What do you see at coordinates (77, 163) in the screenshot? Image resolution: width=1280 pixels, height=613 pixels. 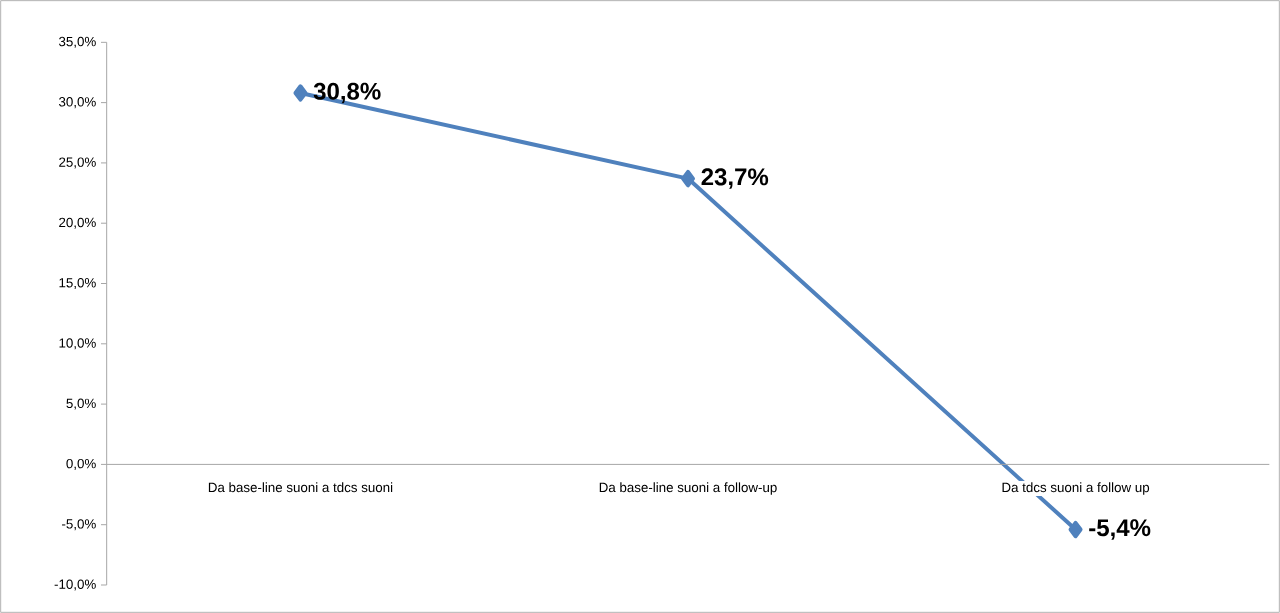 I see `y-tick-label: 25,0%` at bounding box center [77, 163].